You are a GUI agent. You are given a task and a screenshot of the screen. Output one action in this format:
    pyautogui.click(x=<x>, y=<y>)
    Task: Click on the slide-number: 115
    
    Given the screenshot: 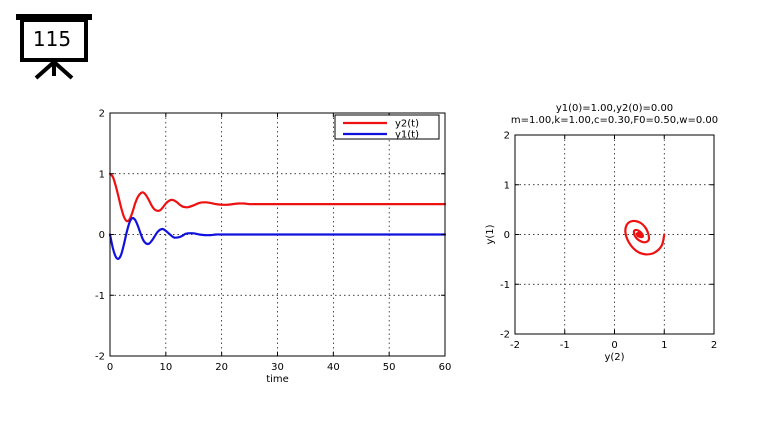 What is the action you would take?
    pyautogui.click(x=52, y=39)
    